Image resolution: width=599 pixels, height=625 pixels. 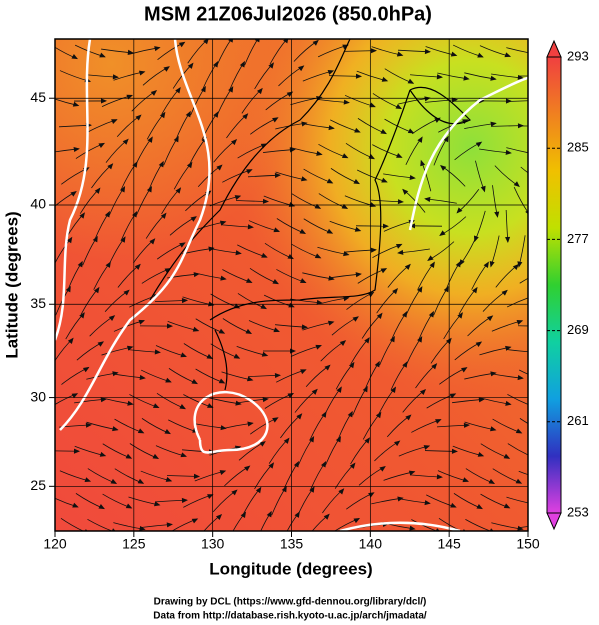 What do you see at coordinates (38, 303) in the screenshot?
I see `y-tick-label: 35` at bounding box center [38, 303].